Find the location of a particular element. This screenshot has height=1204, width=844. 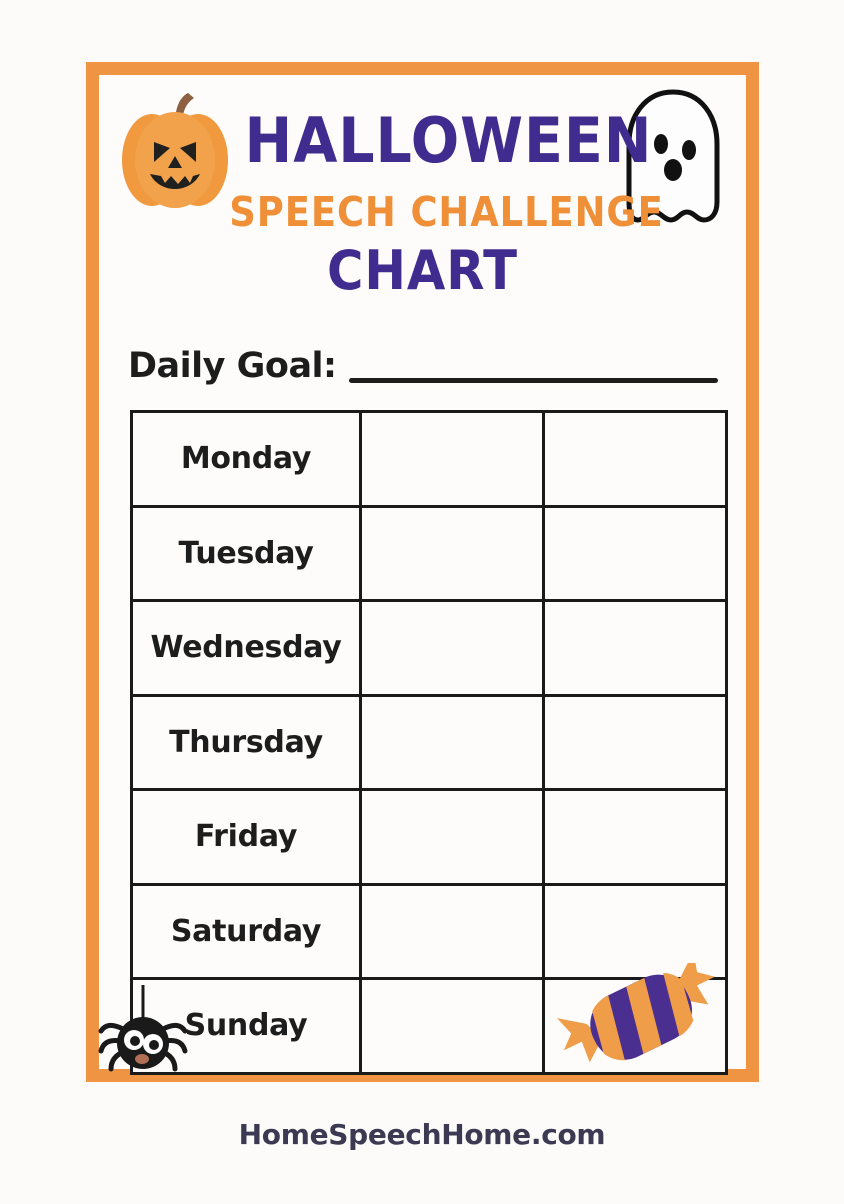

day-label-friday: Friday is located at coordinates (246, 837).